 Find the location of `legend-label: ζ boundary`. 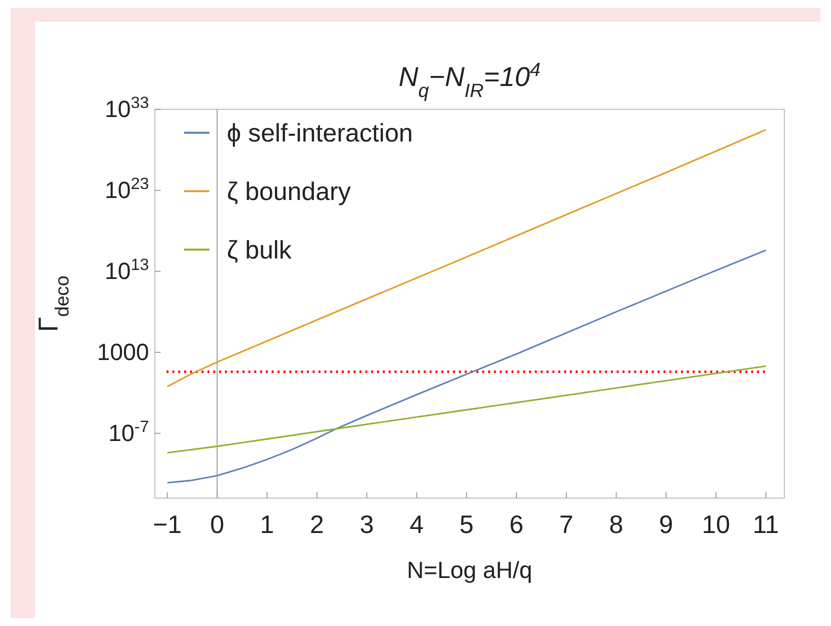

legend-label: ζ boundary is located at coordinates (289, 192).